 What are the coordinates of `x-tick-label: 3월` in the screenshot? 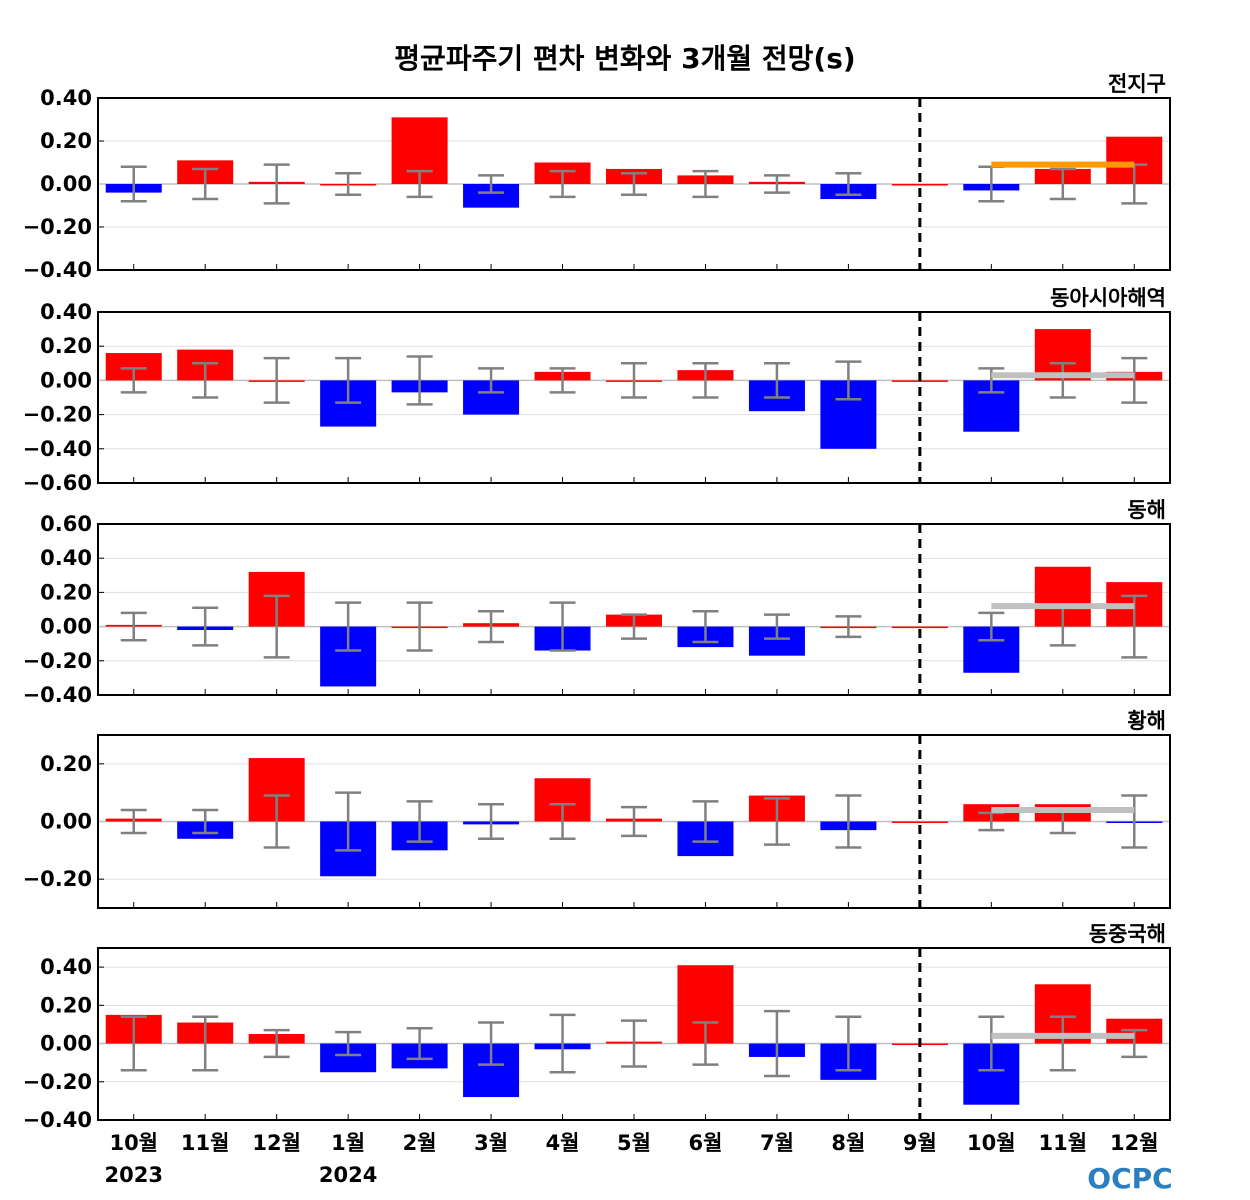 It's located at (491, 1143).